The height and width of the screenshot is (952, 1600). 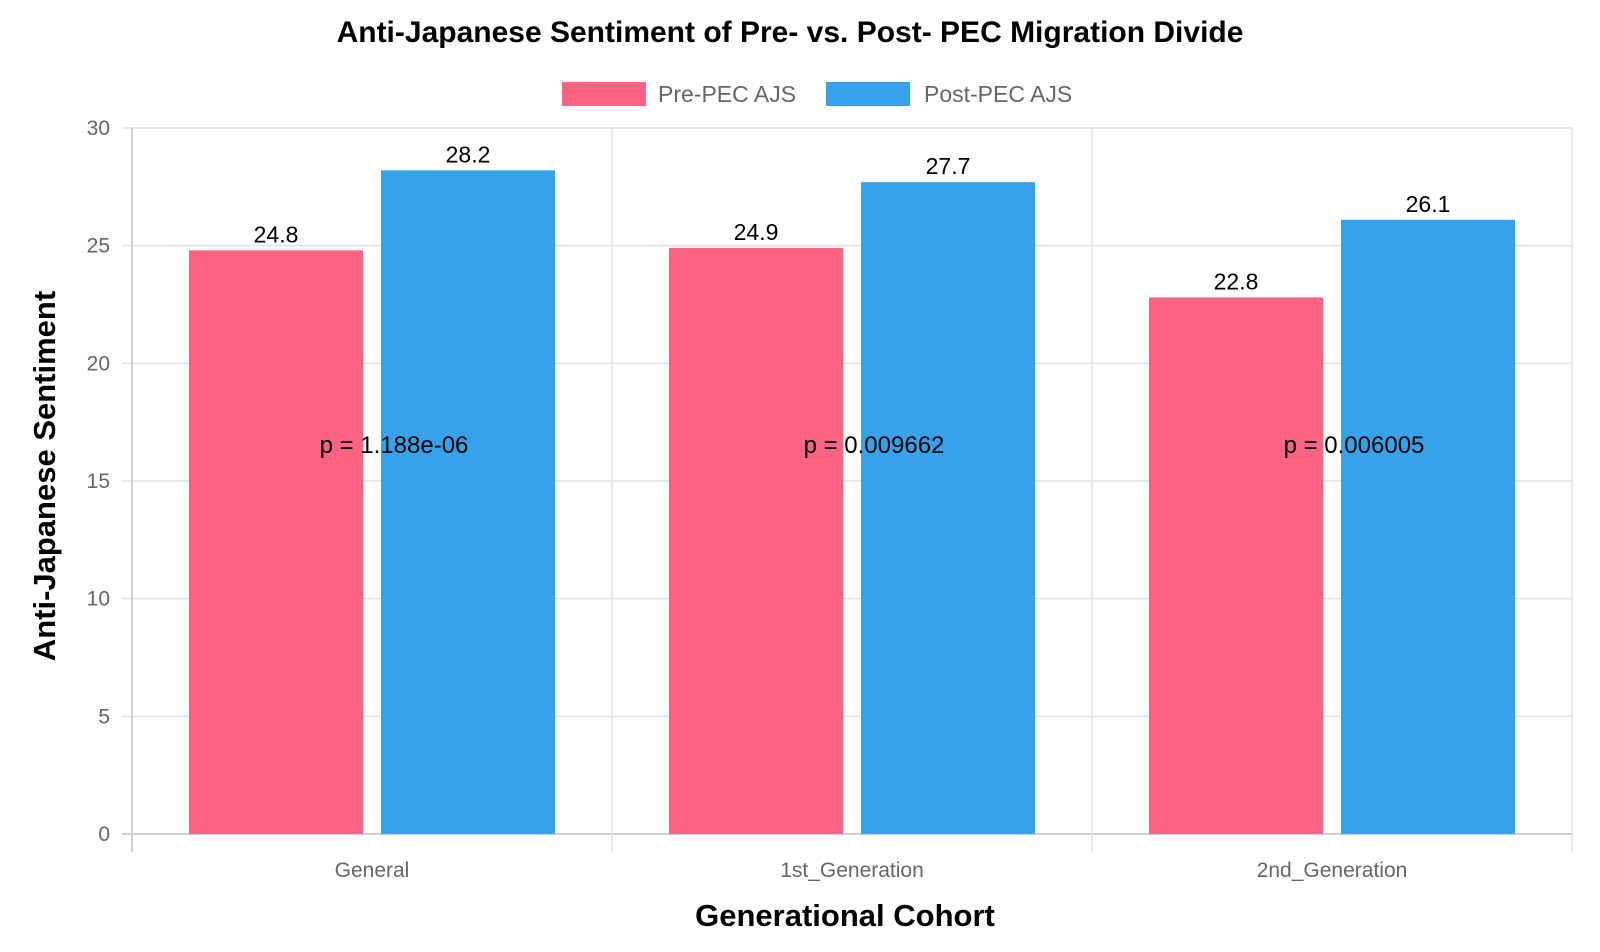 I want to click on data-label: 22.8, so click(x=1236, y=281).